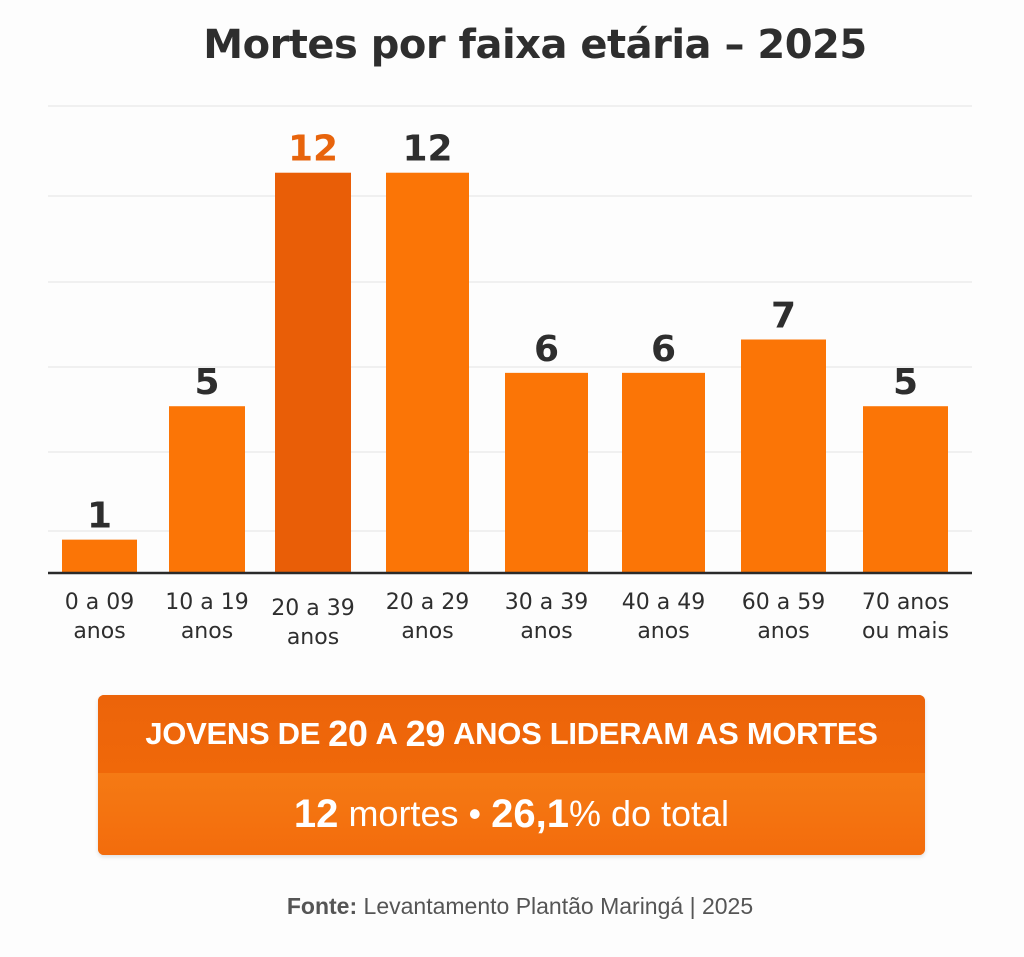 The height and width of the screenshot is (957, 1024). Describe the element at coordinates (905, 631) in the screenshot. I see `x-tick-label: ou mais` at that location.